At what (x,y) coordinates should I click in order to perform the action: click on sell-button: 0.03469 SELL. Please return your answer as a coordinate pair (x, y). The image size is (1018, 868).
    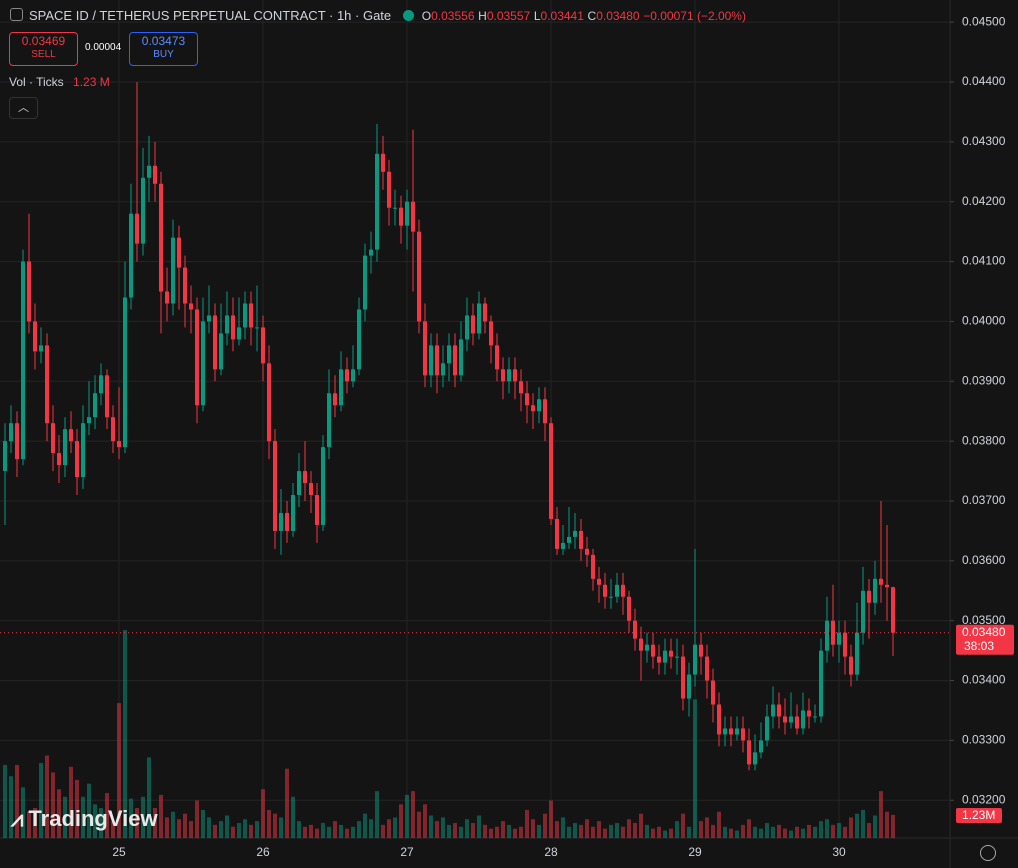
    Looking at the image, I should click on (43, 49).